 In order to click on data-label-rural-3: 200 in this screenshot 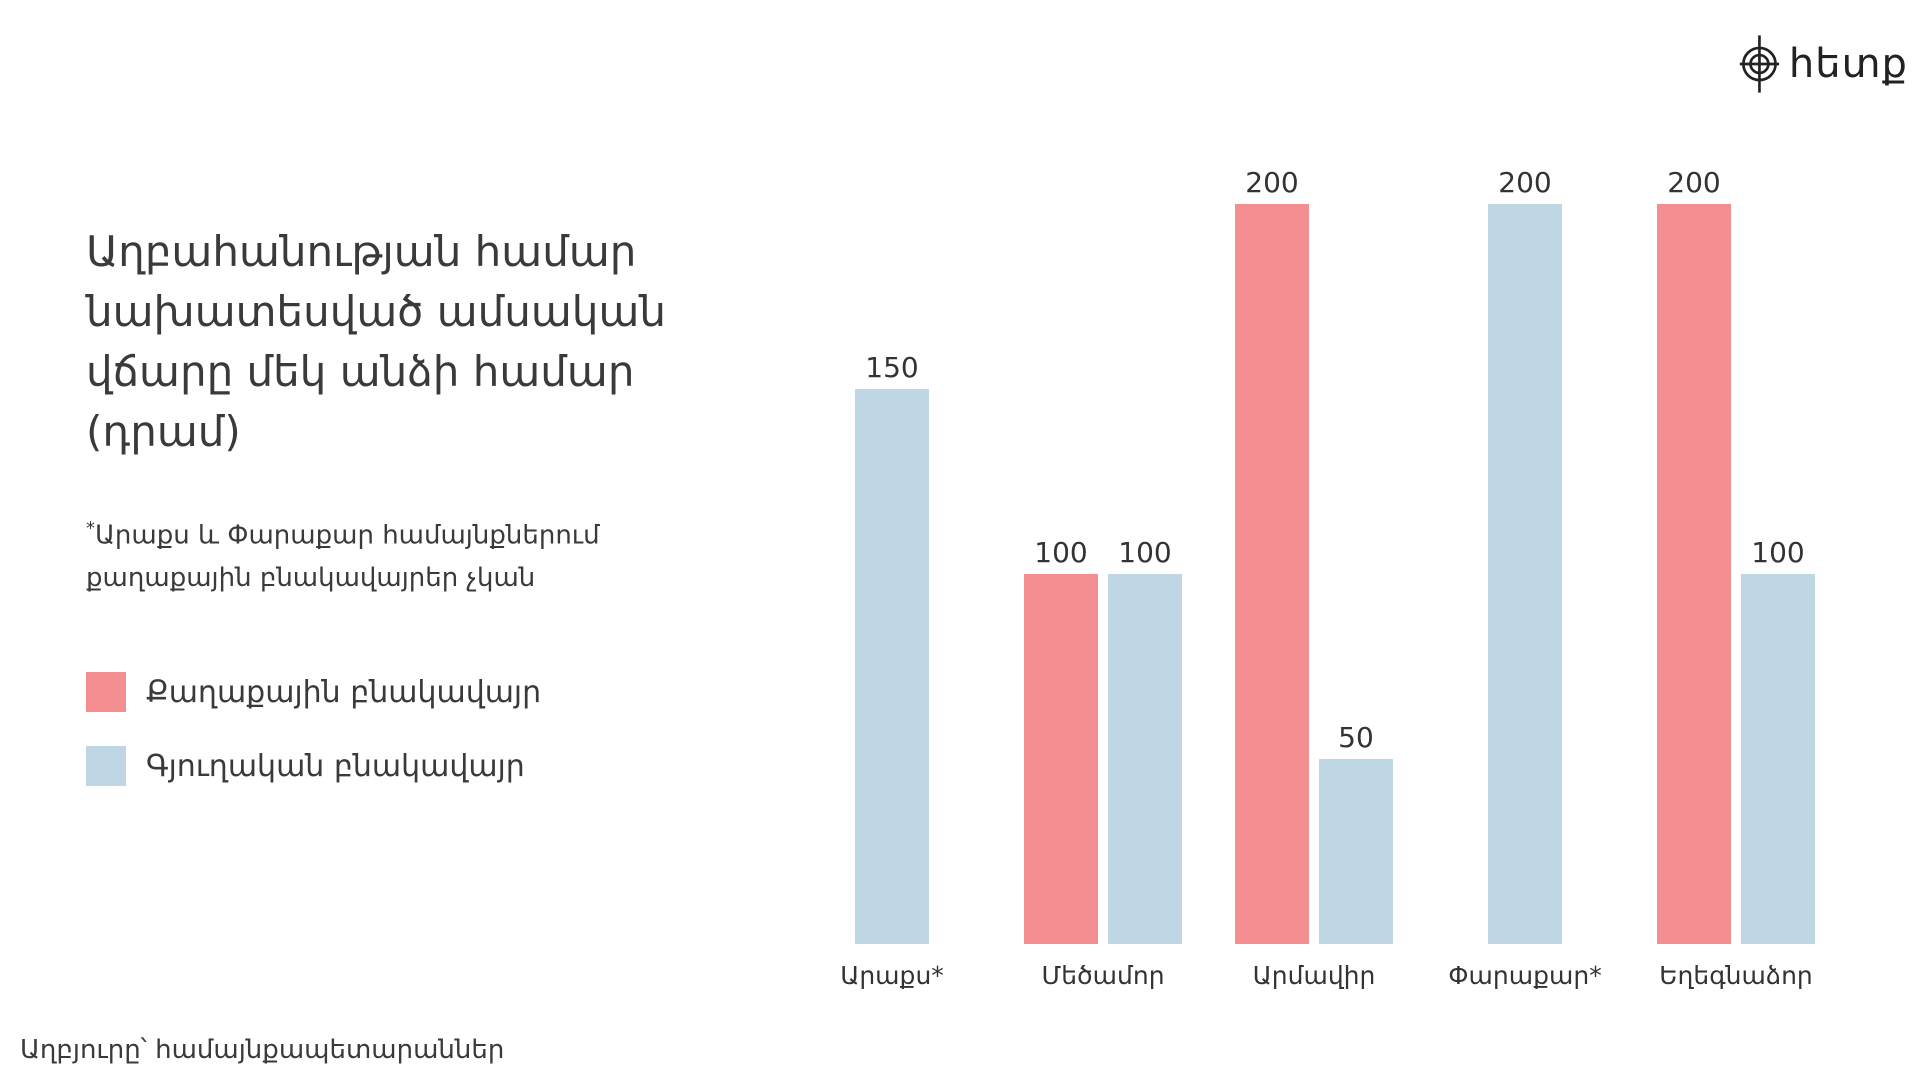, I will do `click(1524, 182)`.